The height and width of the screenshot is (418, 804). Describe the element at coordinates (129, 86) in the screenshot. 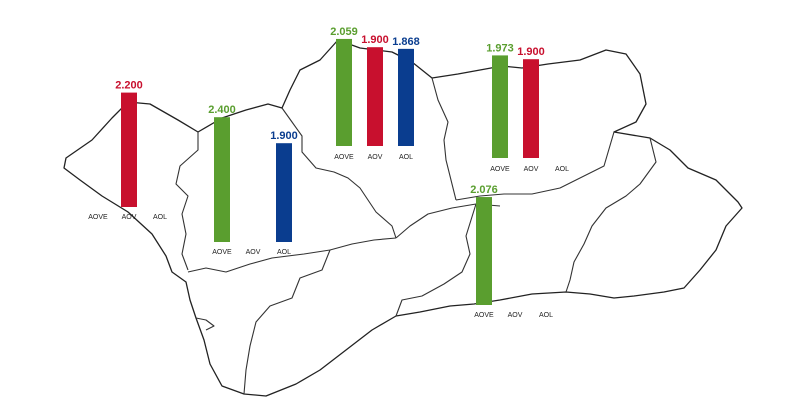

I see `bar-value-label: 2.200` at that location.